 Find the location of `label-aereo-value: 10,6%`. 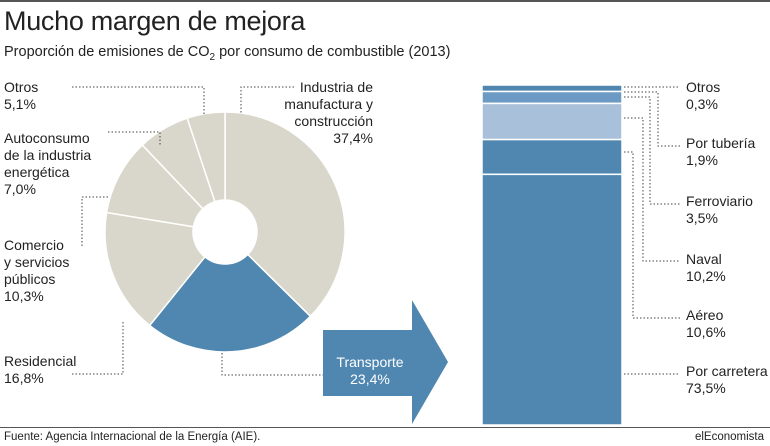

label-aereo-value: 10,6% is located at coordinates (706, 332).